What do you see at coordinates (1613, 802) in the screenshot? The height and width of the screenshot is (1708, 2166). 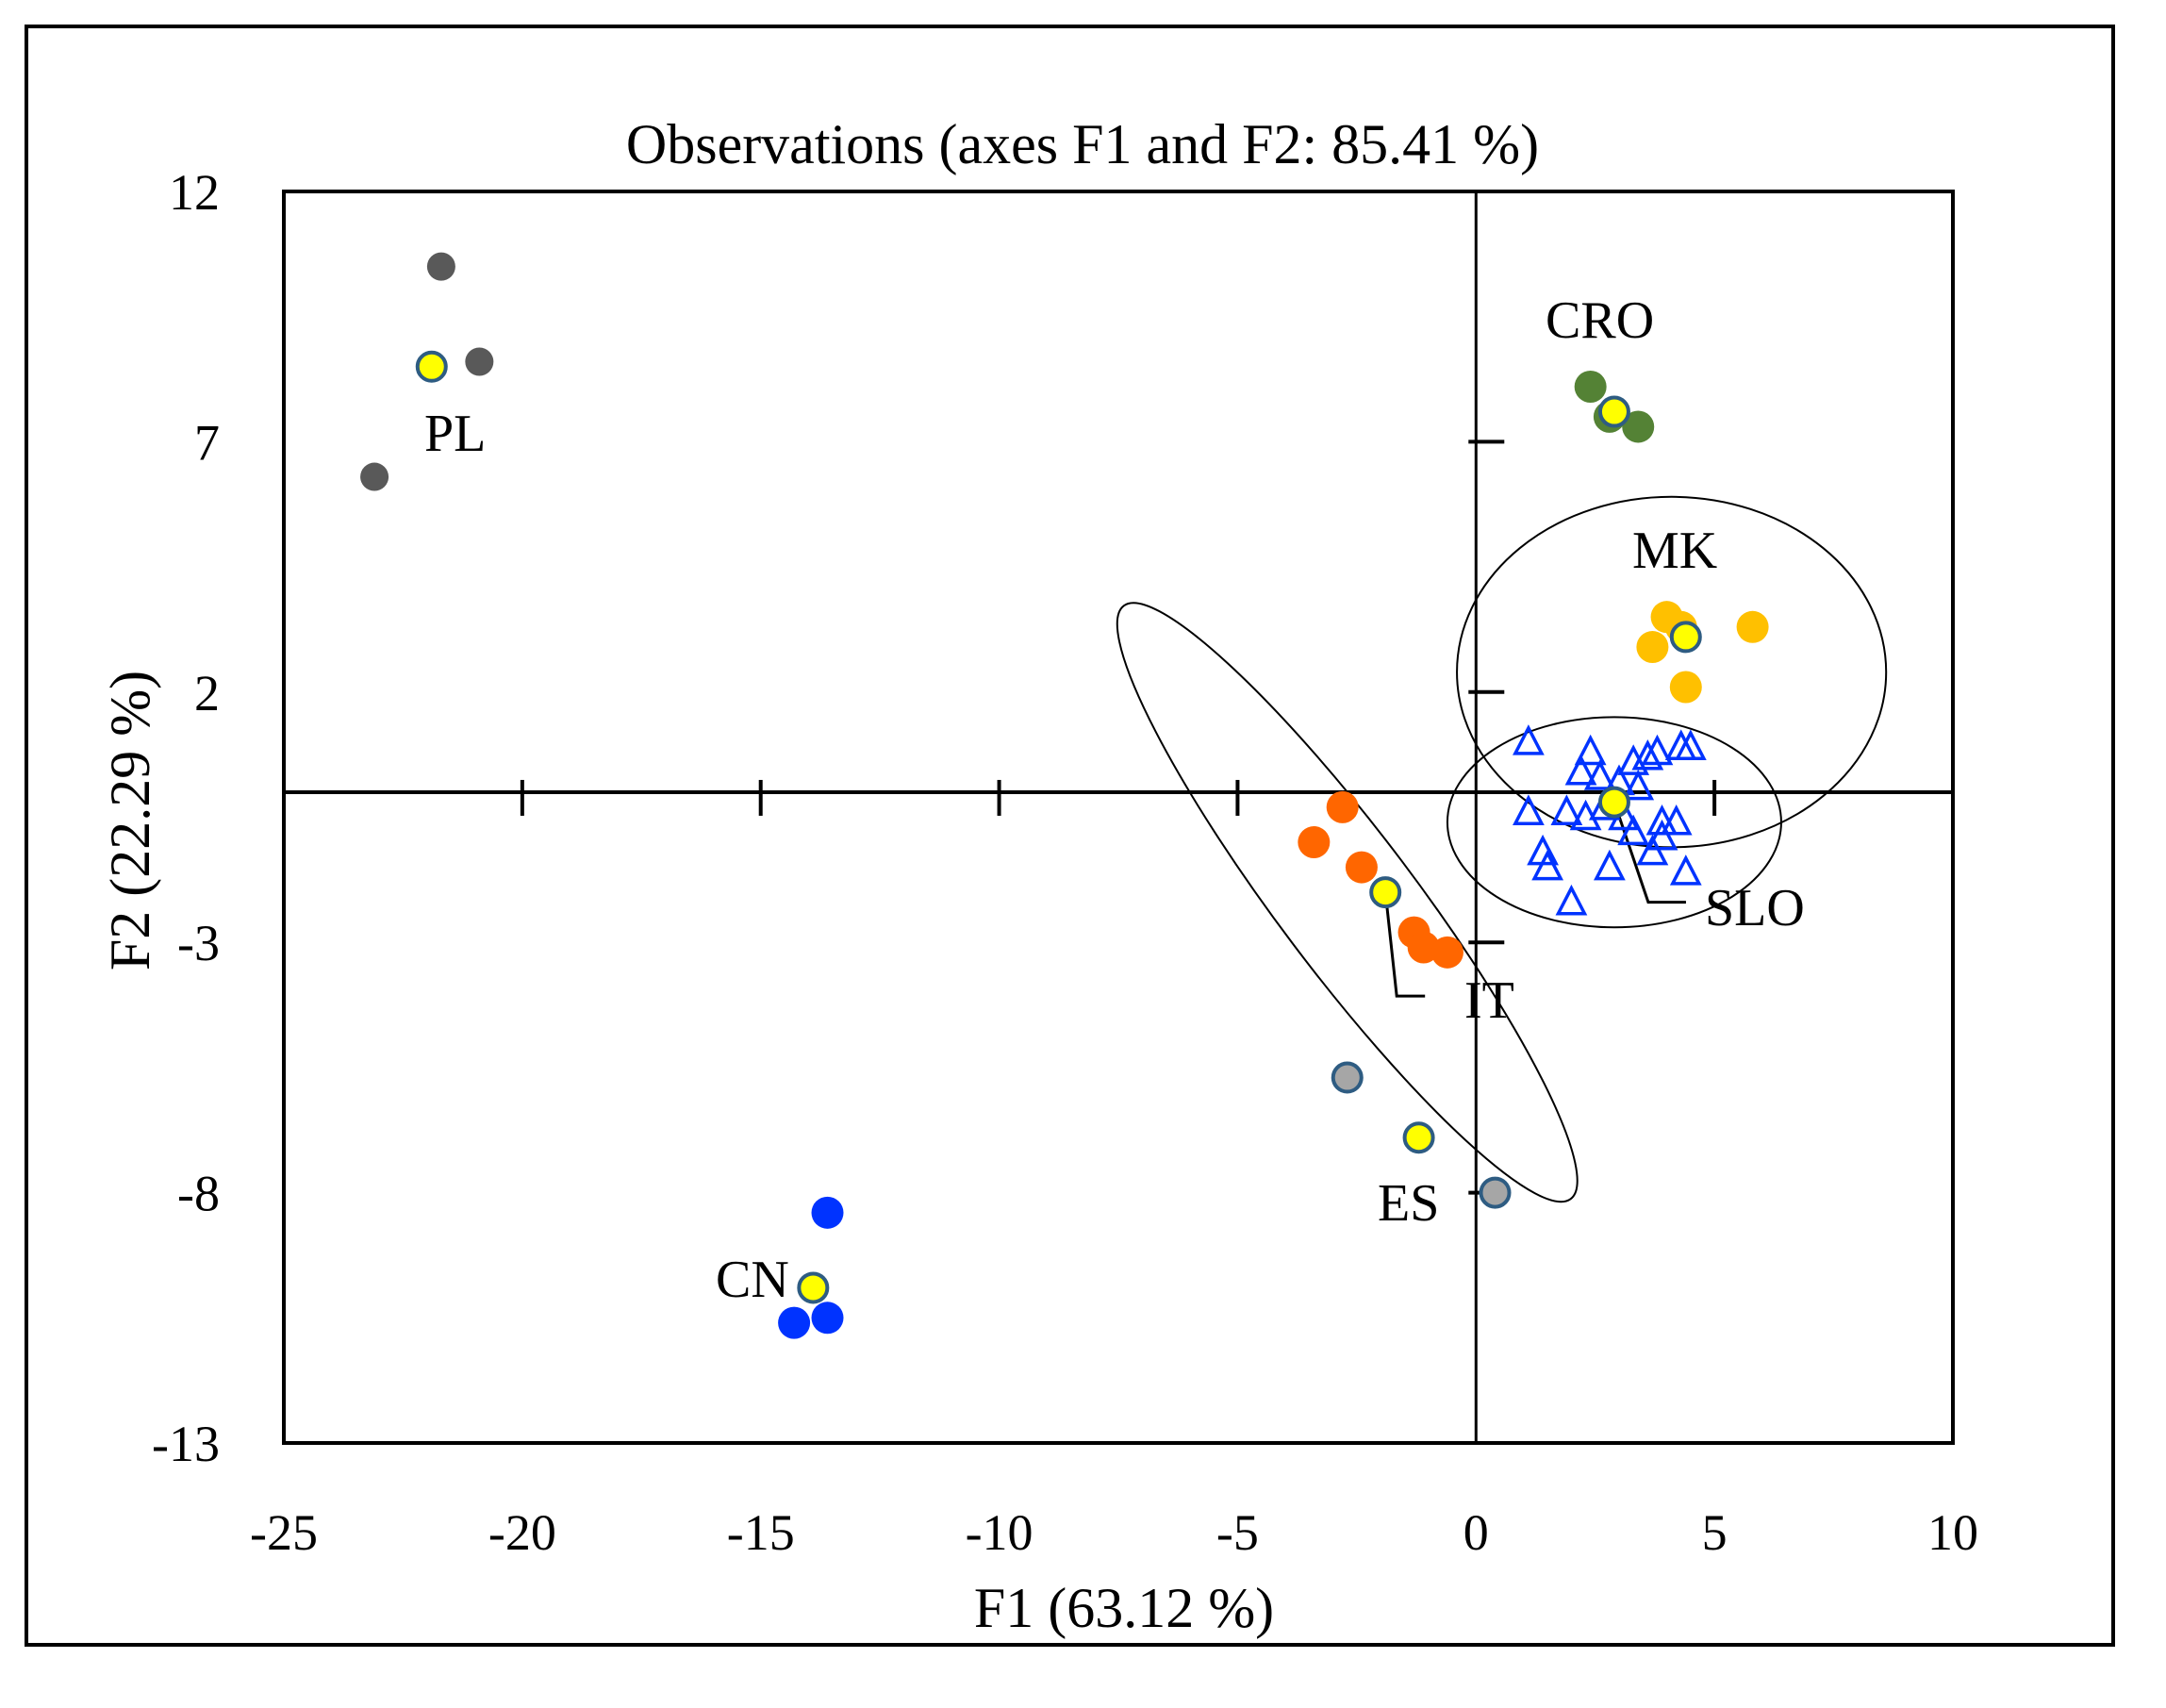 I see `point-slo-centroid` at bounding box center [1613, 802].